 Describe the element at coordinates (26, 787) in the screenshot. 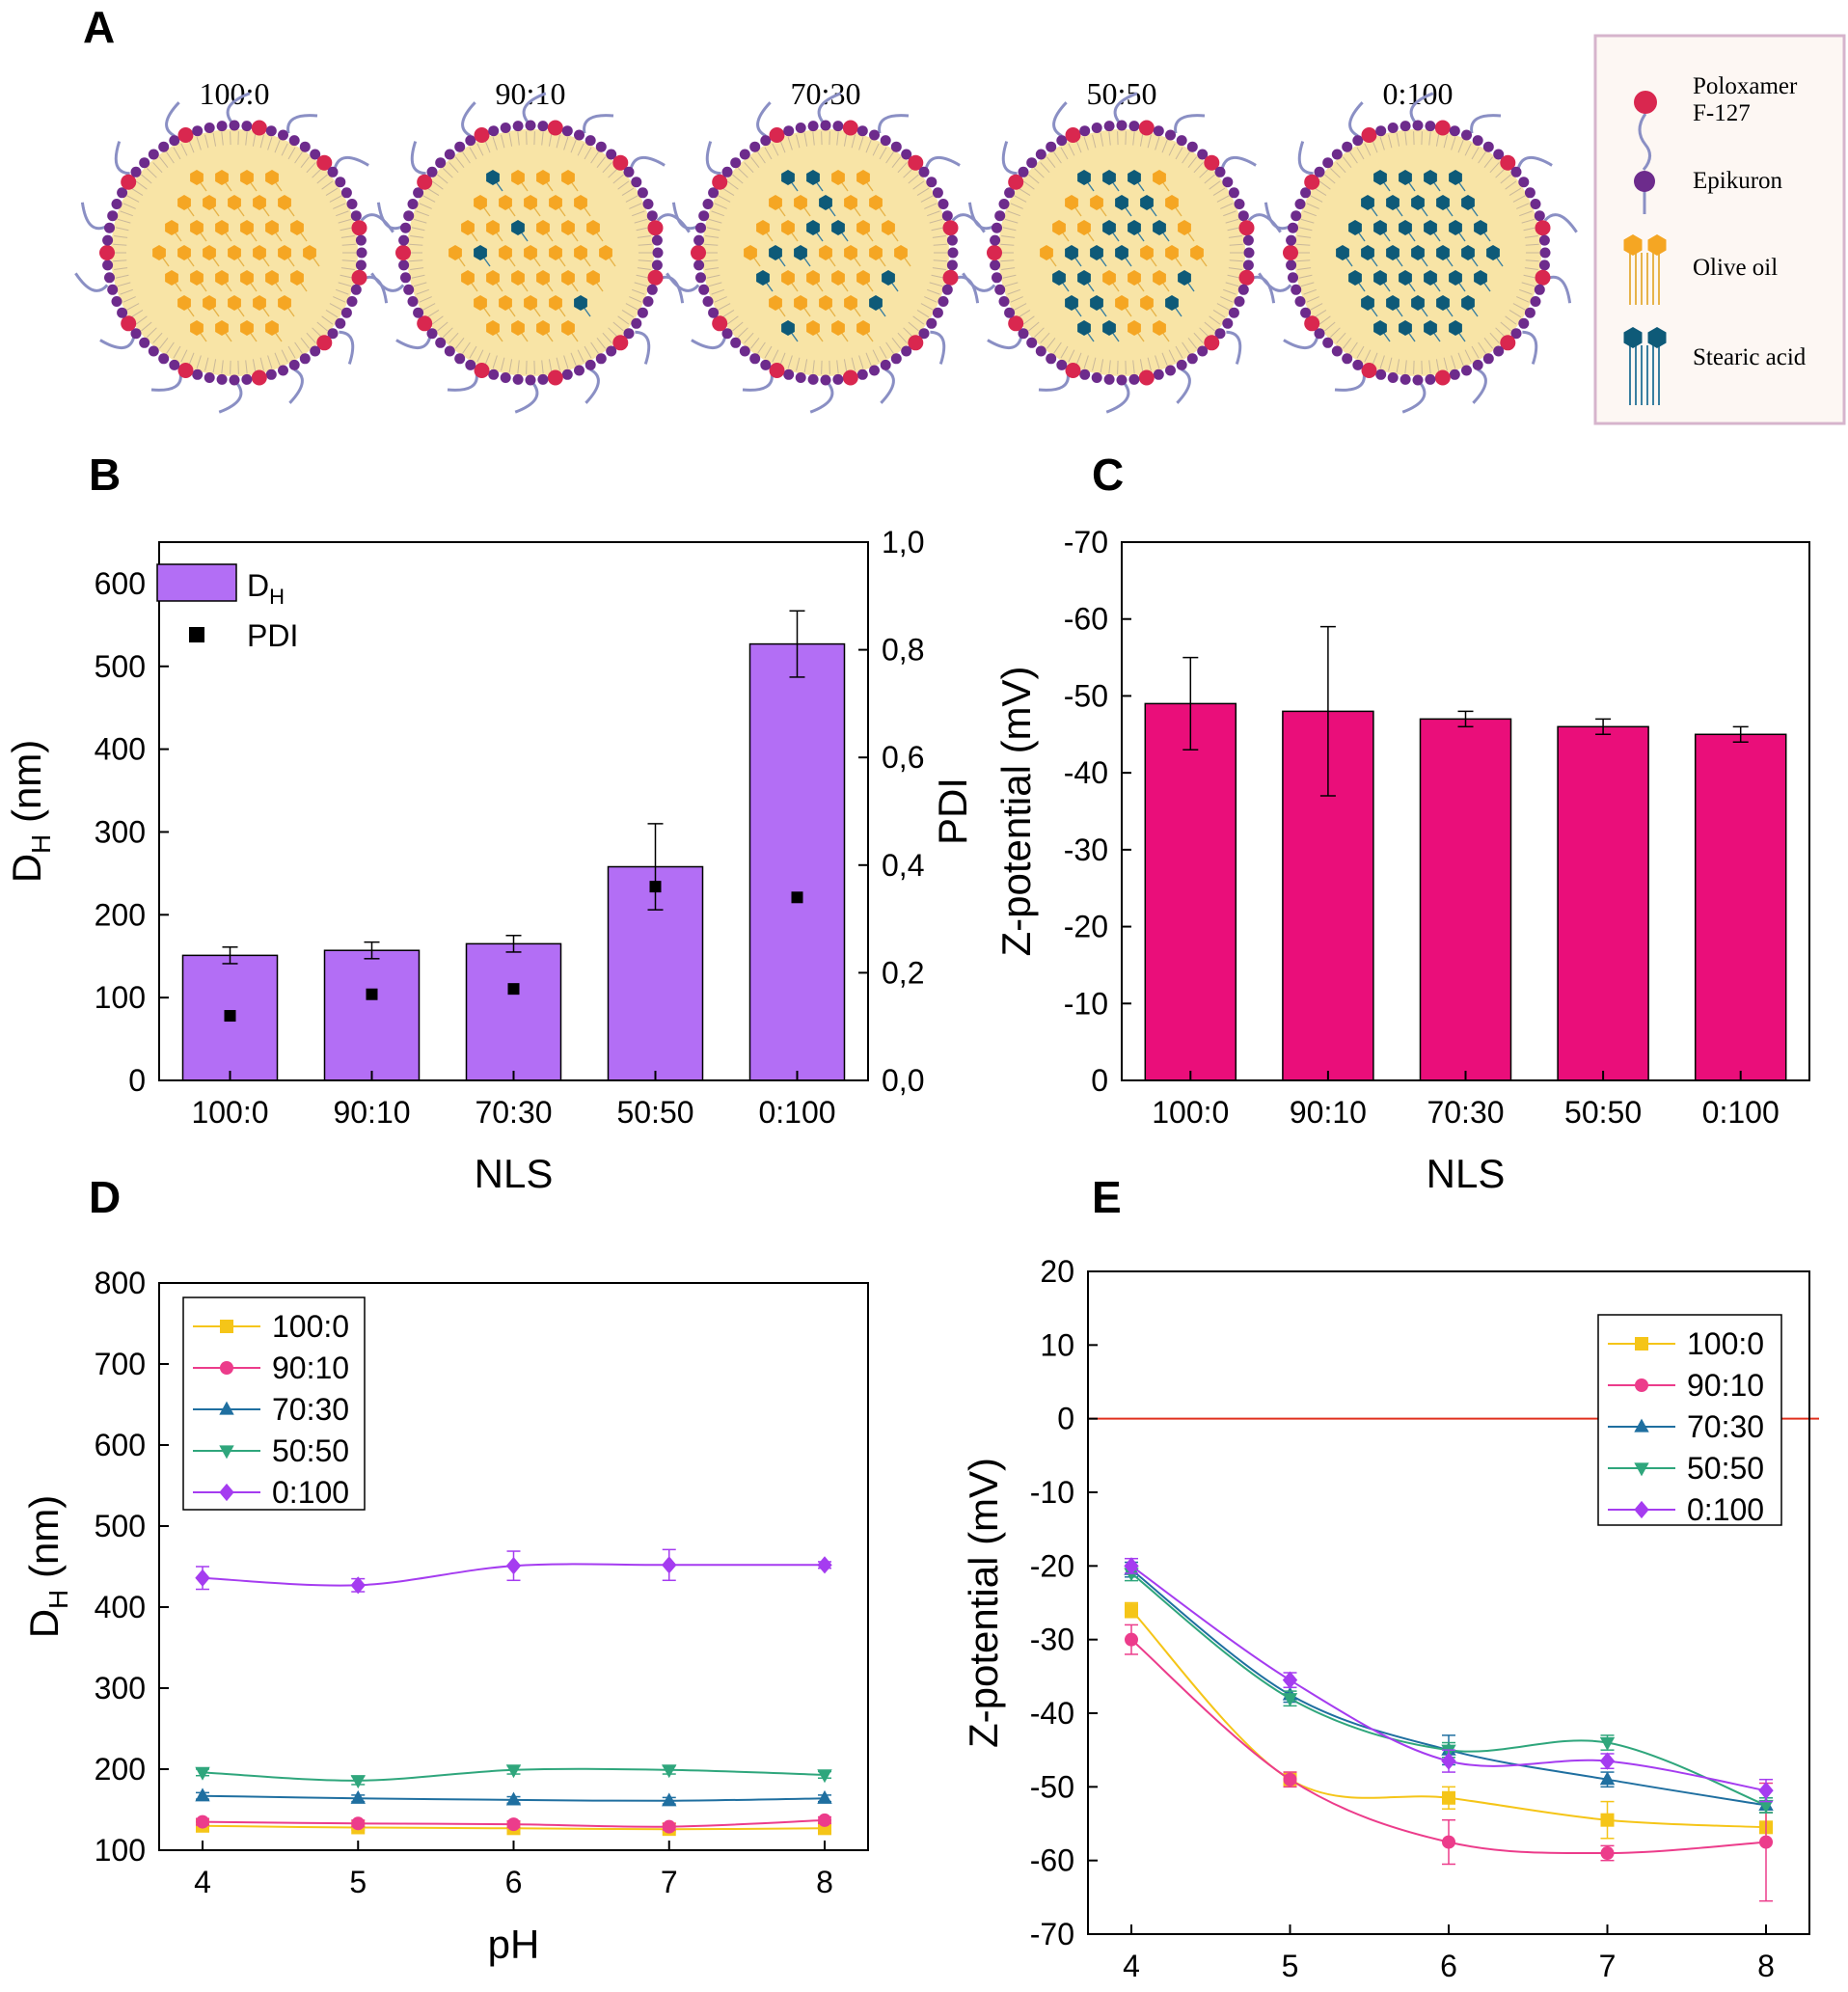

I see `y-axis-label-unit: (nm)` at that location.